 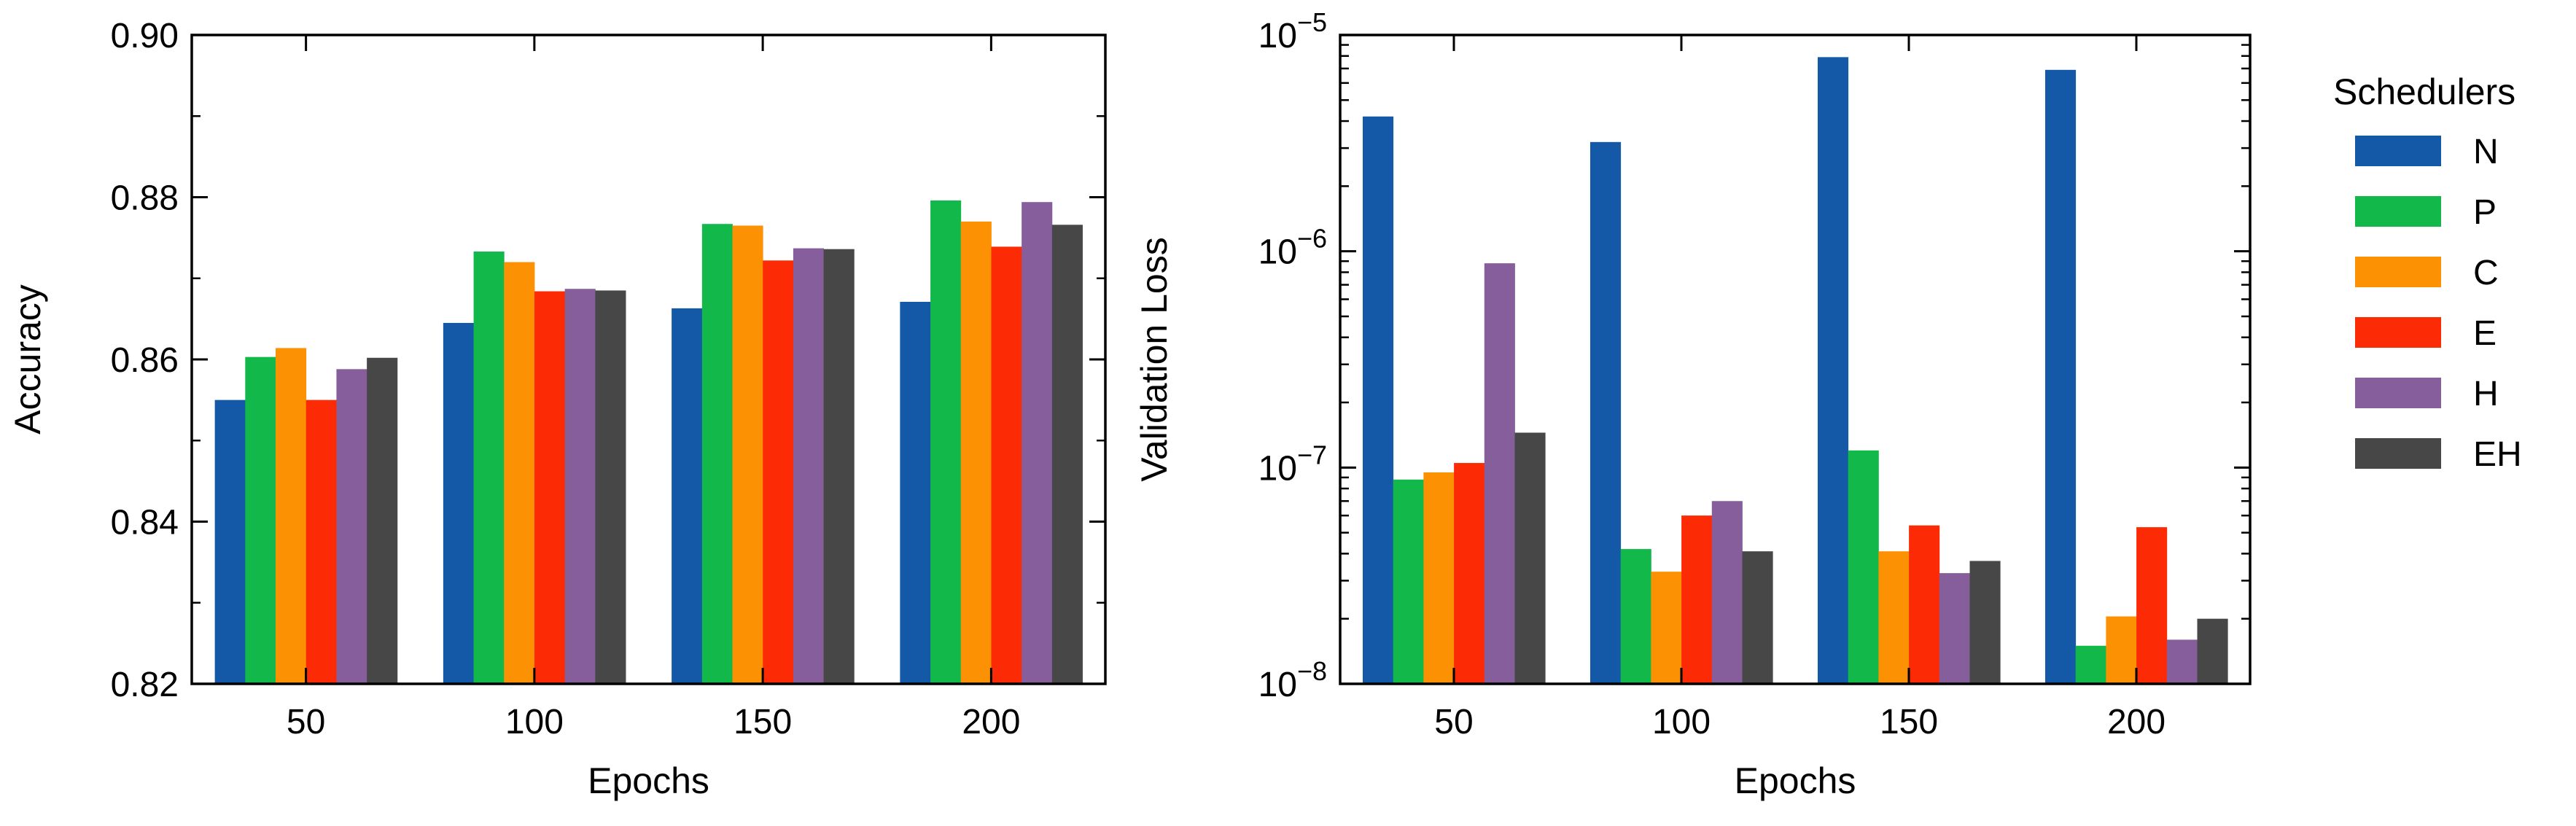 I want to click on legend-label-p: P, so click(x=2485, y=212).